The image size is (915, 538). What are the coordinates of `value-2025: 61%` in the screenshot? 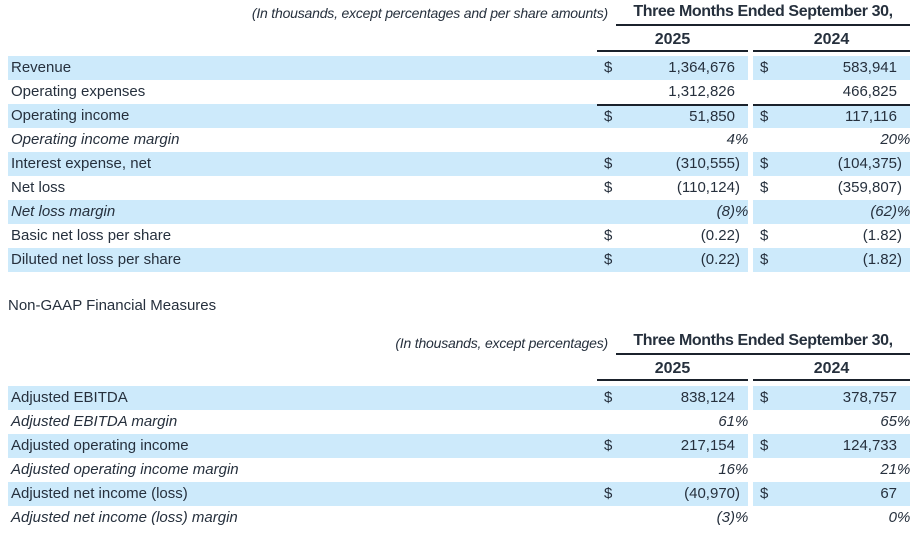 It's located at (686, 422).